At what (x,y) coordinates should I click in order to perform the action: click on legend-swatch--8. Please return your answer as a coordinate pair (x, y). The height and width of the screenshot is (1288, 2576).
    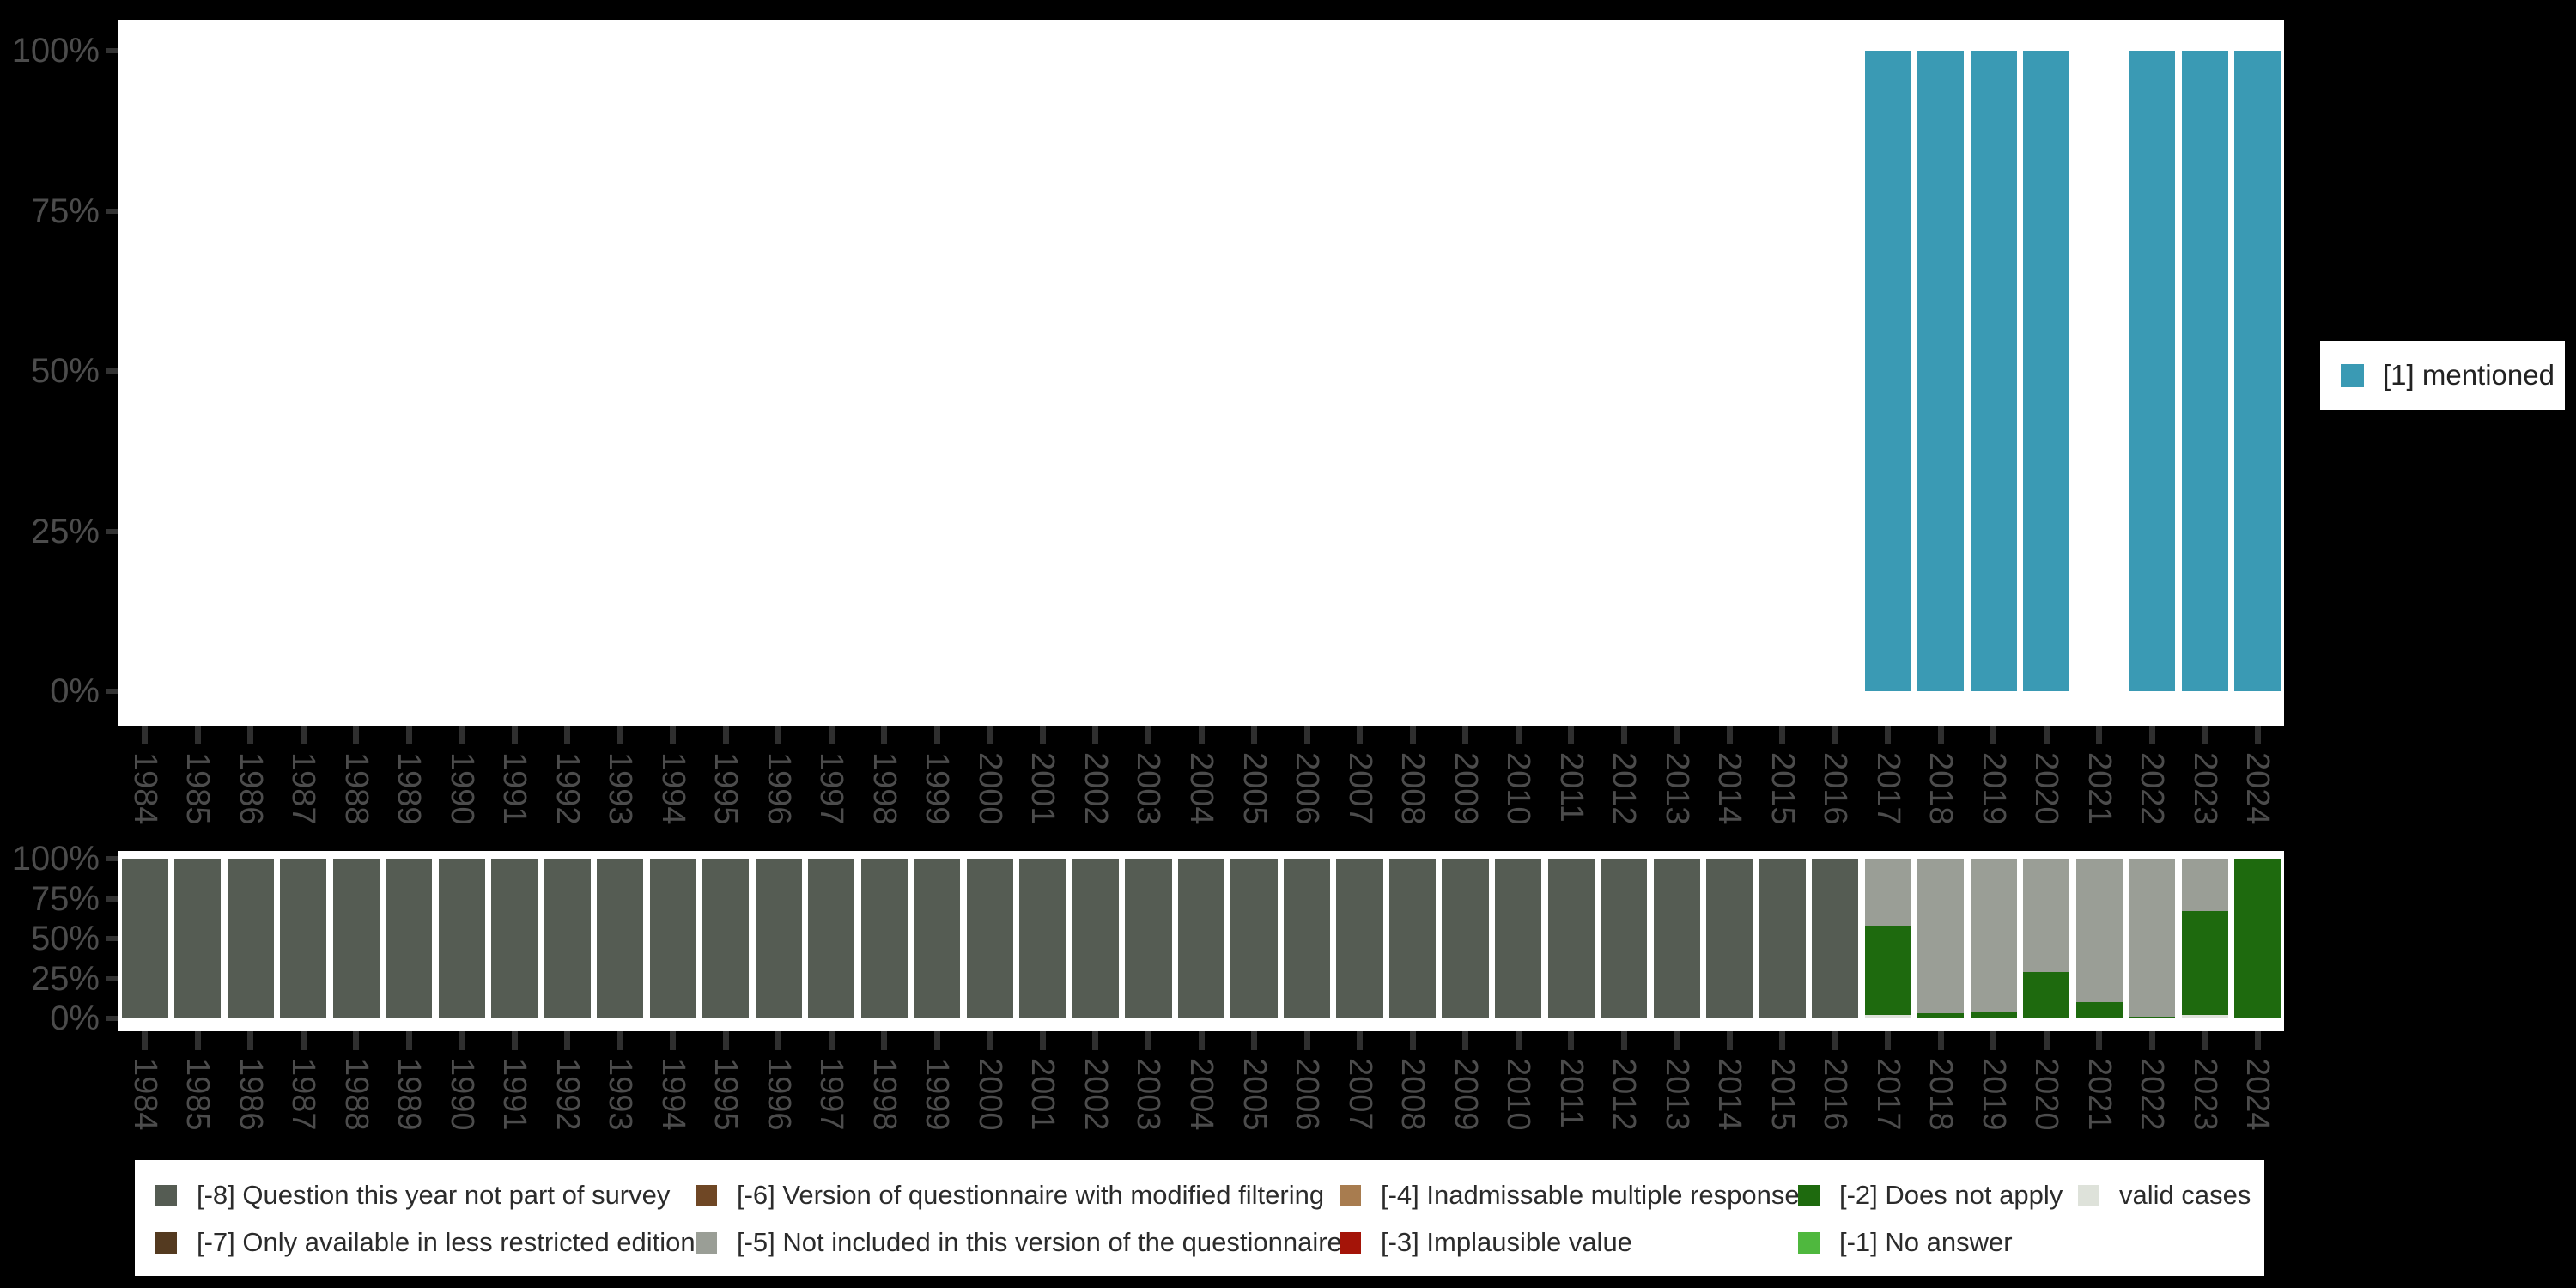
    Looking at the image, I should click on (166, 1195).